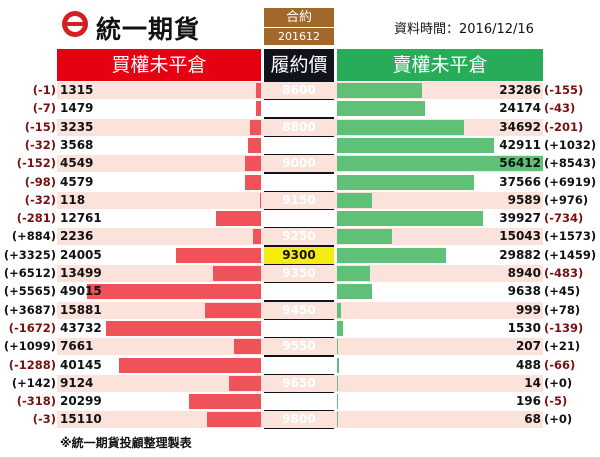 This screenshot has width=600, height=457. I want to click on call-oi-value: 4549, so click(77, 163).